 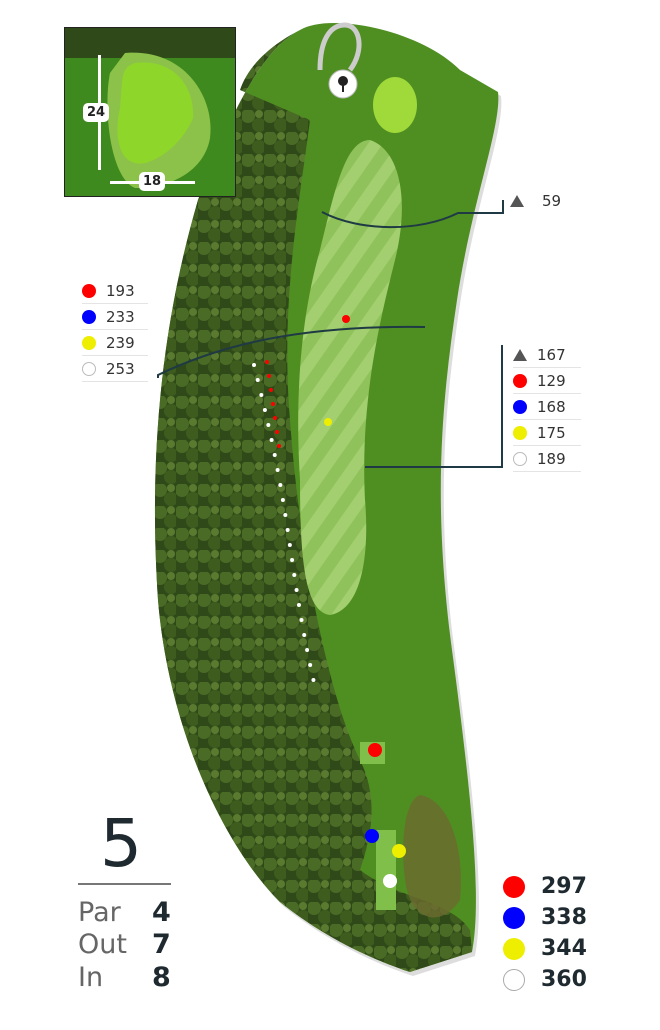 I want to click on distance-value: 193, so click(x=120, y=290).